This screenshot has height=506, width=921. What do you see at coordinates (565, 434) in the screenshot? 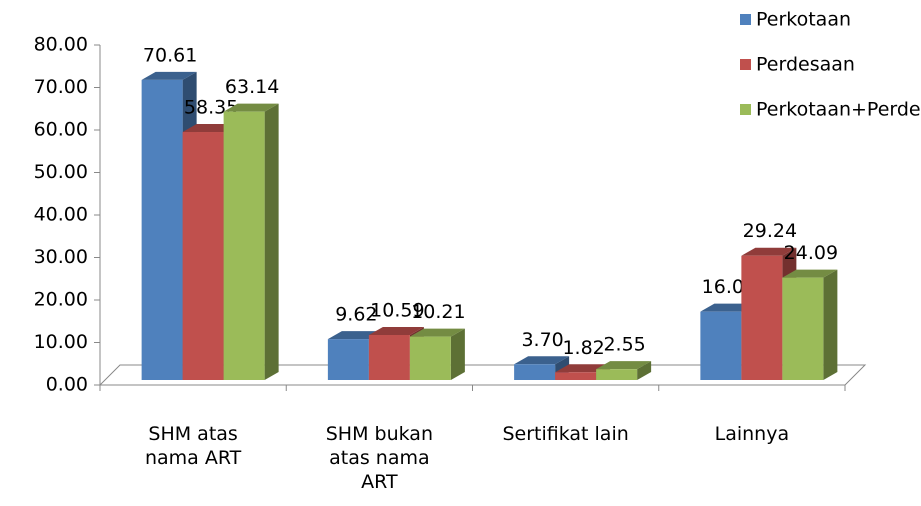
I see `x-tick-label: Sertifikat lain` at bounding box center [565, 434].